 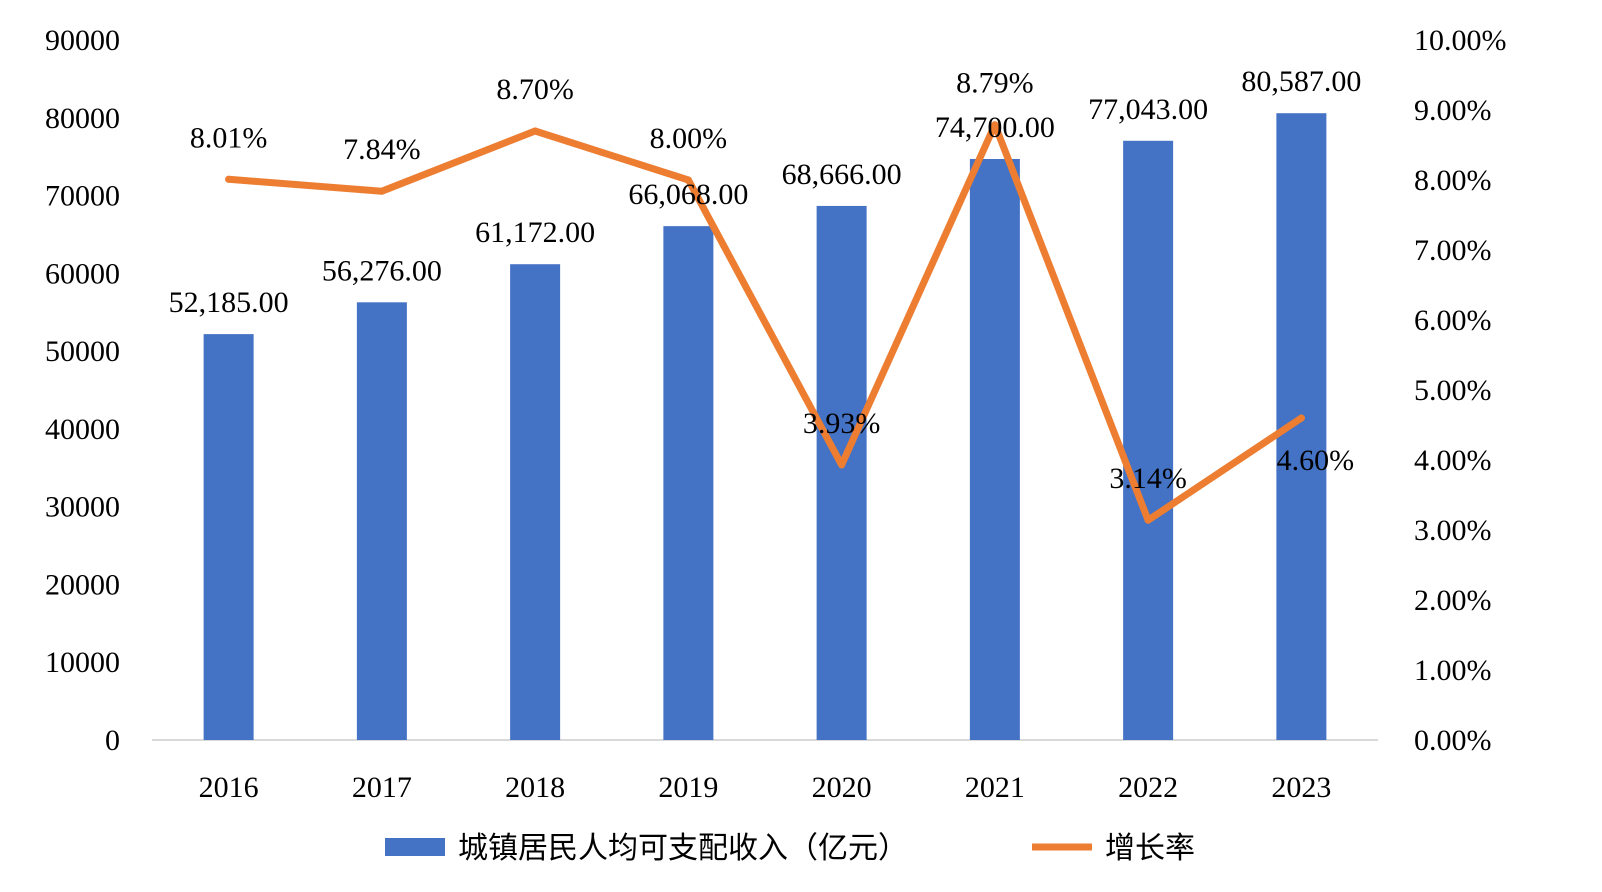 What do you see at coordinates (1453, 250) in the screenshot?
I see `right-axis-tick-label: 7.00%` at bounding box center [1453, 250].